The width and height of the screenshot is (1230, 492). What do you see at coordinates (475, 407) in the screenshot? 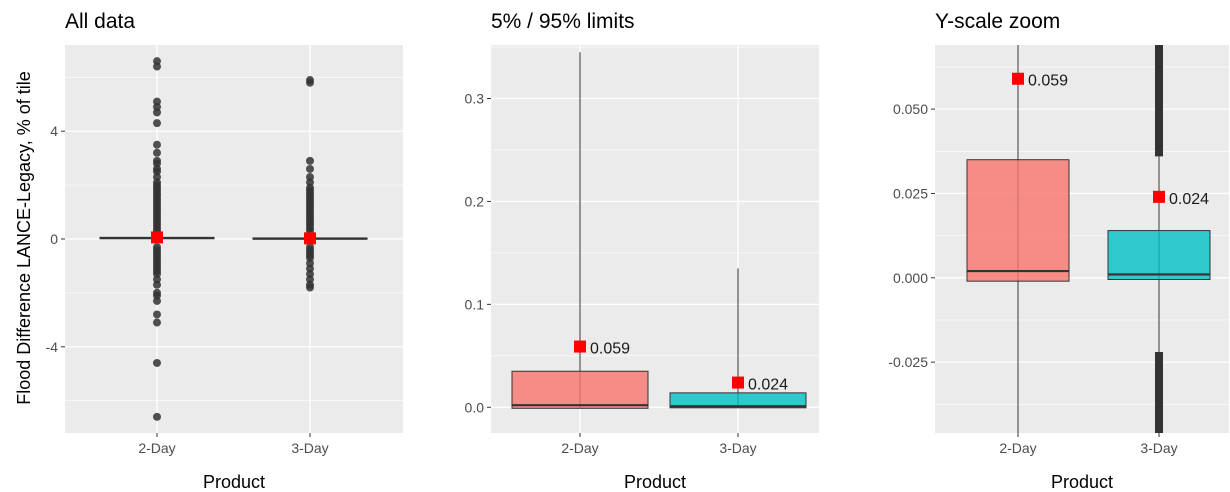
I see `y-tick-label: 0.0` at bounding box center [475, 407].